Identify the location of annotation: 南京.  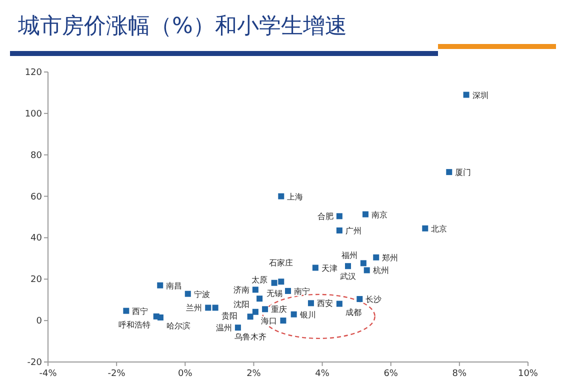
(379, 215).